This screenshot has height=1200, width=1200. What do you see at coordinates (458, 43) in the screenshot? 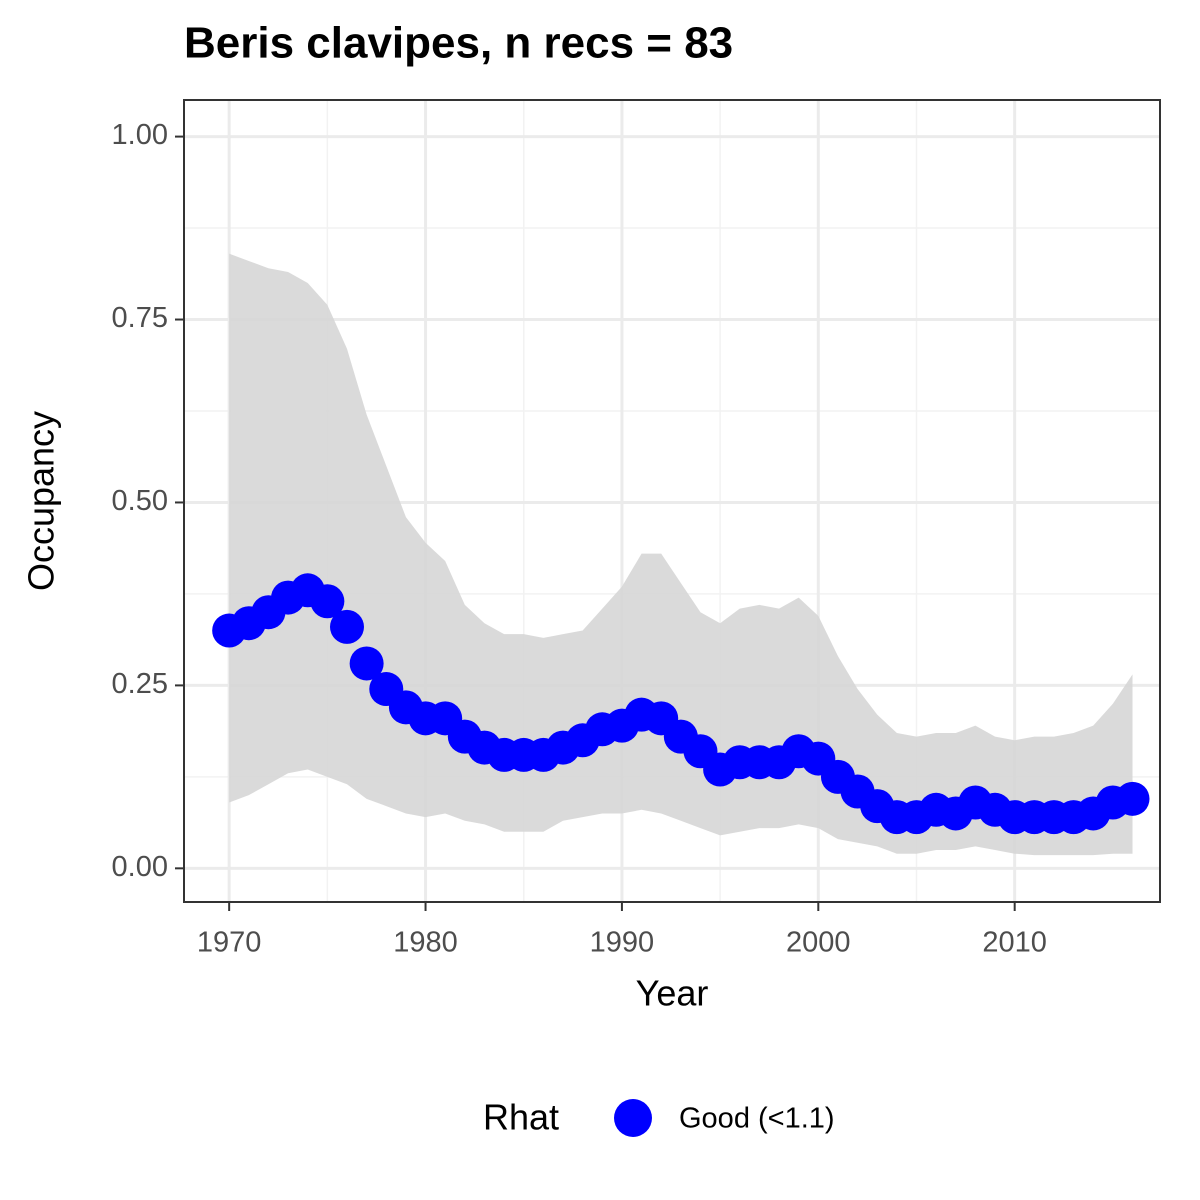
I see `chart-title: Beris clavipes, n recs = 83` at bounding box center [458, 43].